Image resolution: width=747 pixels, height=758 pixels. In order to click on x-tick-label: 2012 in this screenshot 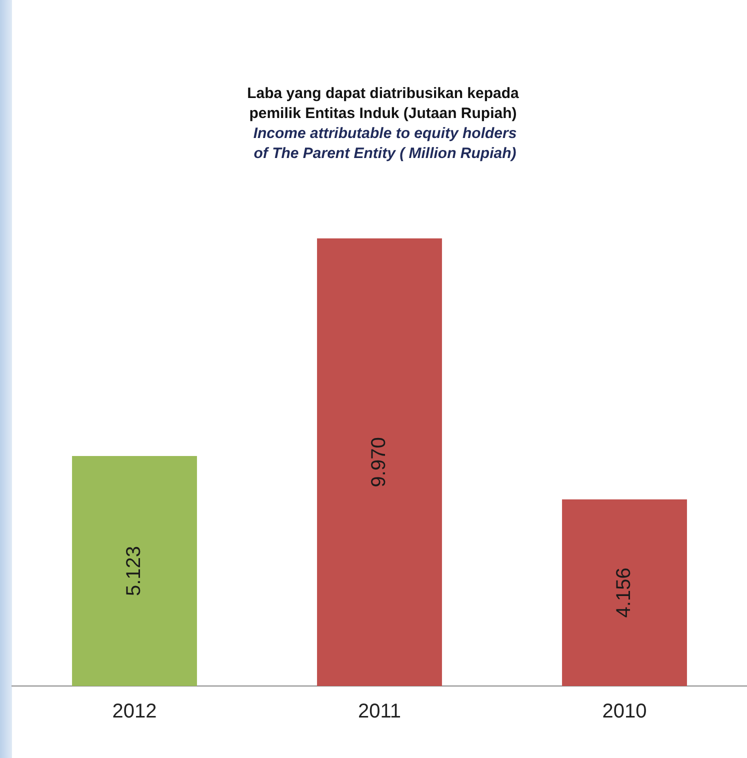, I will do `click(134, 711)`.